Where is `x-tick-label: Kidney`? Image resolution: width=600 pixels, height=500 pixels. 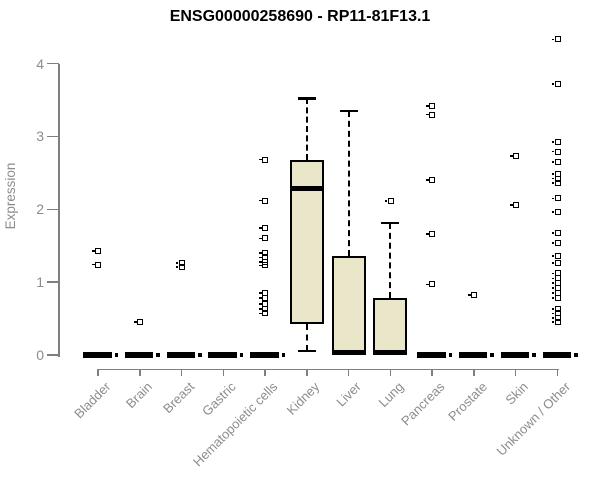
x-tick-label: Kidney is located at coordinates (303, 398).